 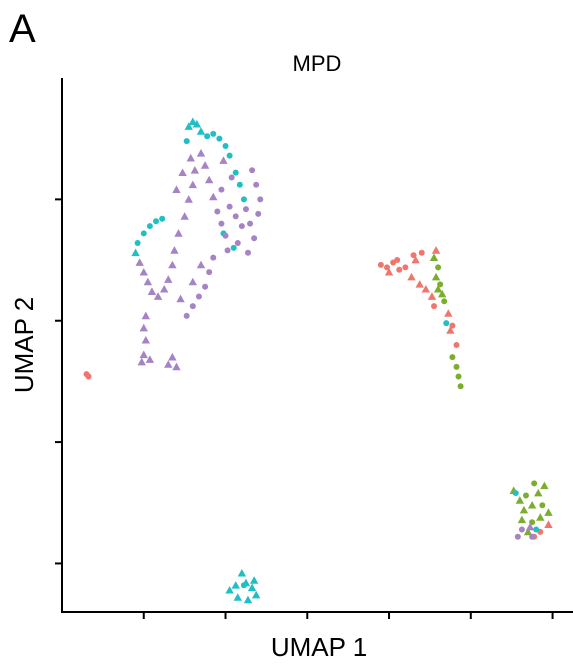 What do you see at coordinates (348, 615) in the screenshot?
I see `x-ticks` at bounding box center [348, 615].